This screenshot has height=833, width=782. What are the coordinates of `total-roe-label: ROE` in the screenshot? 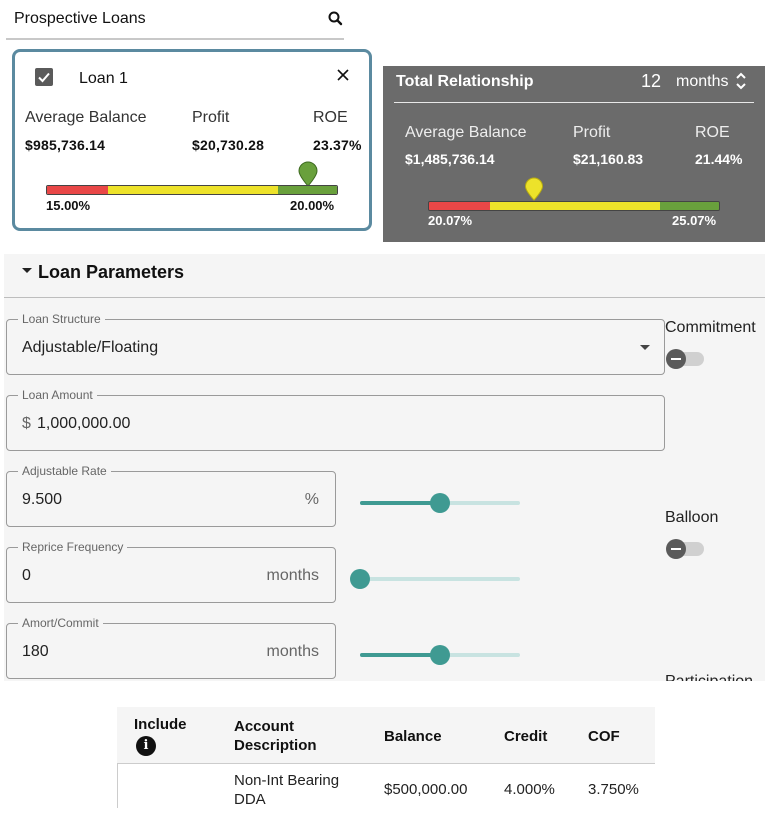 It's located at (712, 132).